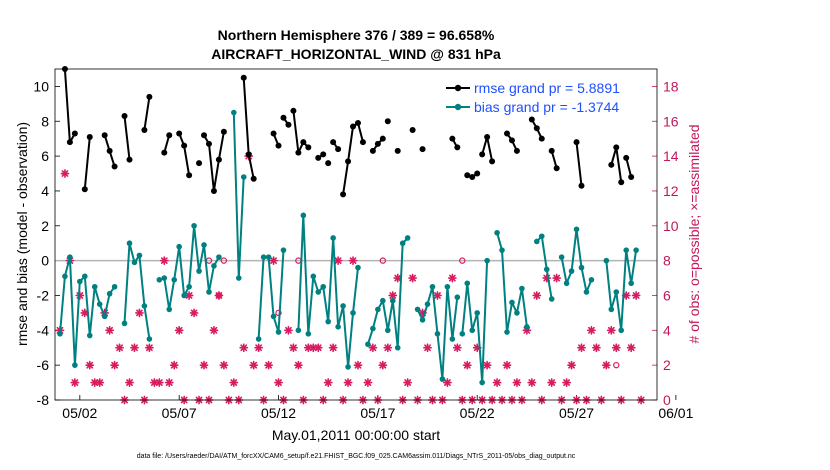 This screenshot has height=470, width=830. I want to click on right-tick-label: 4, so click(667, 330).